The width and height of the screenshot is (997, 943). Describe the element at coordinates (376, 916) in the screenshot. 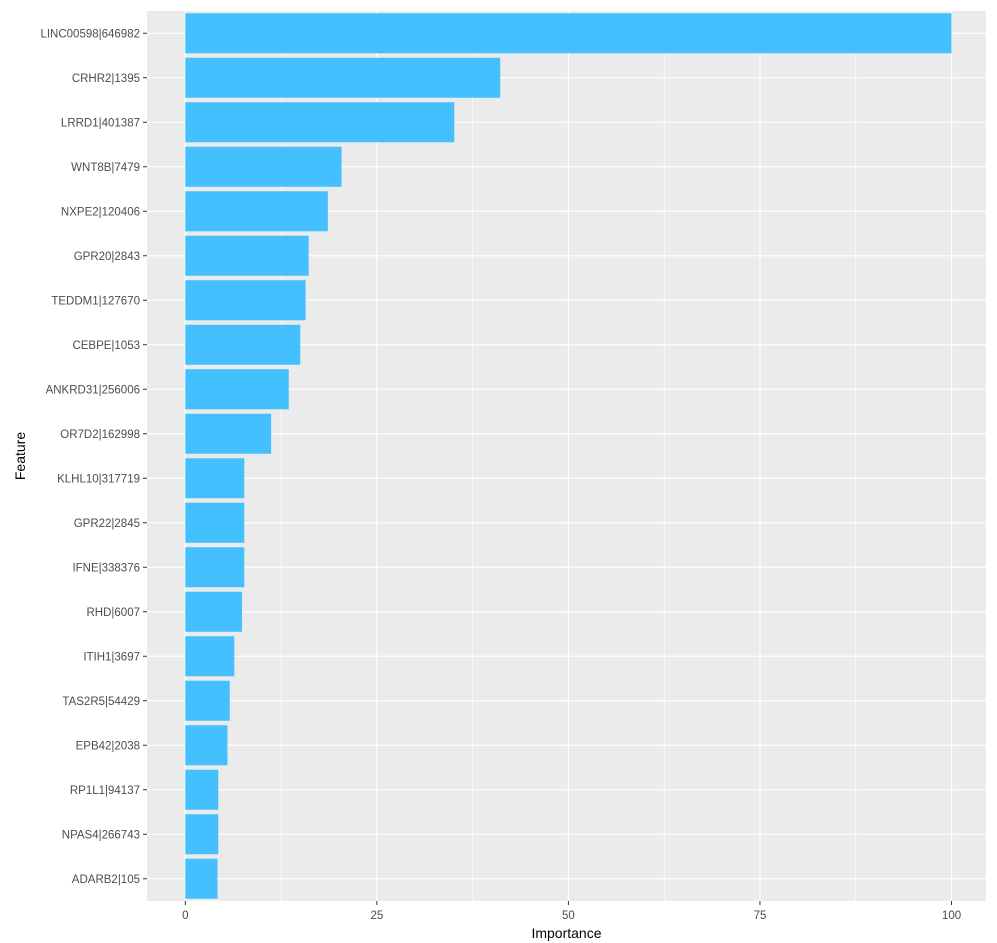

I see `x-tick-label: 25` at that location.